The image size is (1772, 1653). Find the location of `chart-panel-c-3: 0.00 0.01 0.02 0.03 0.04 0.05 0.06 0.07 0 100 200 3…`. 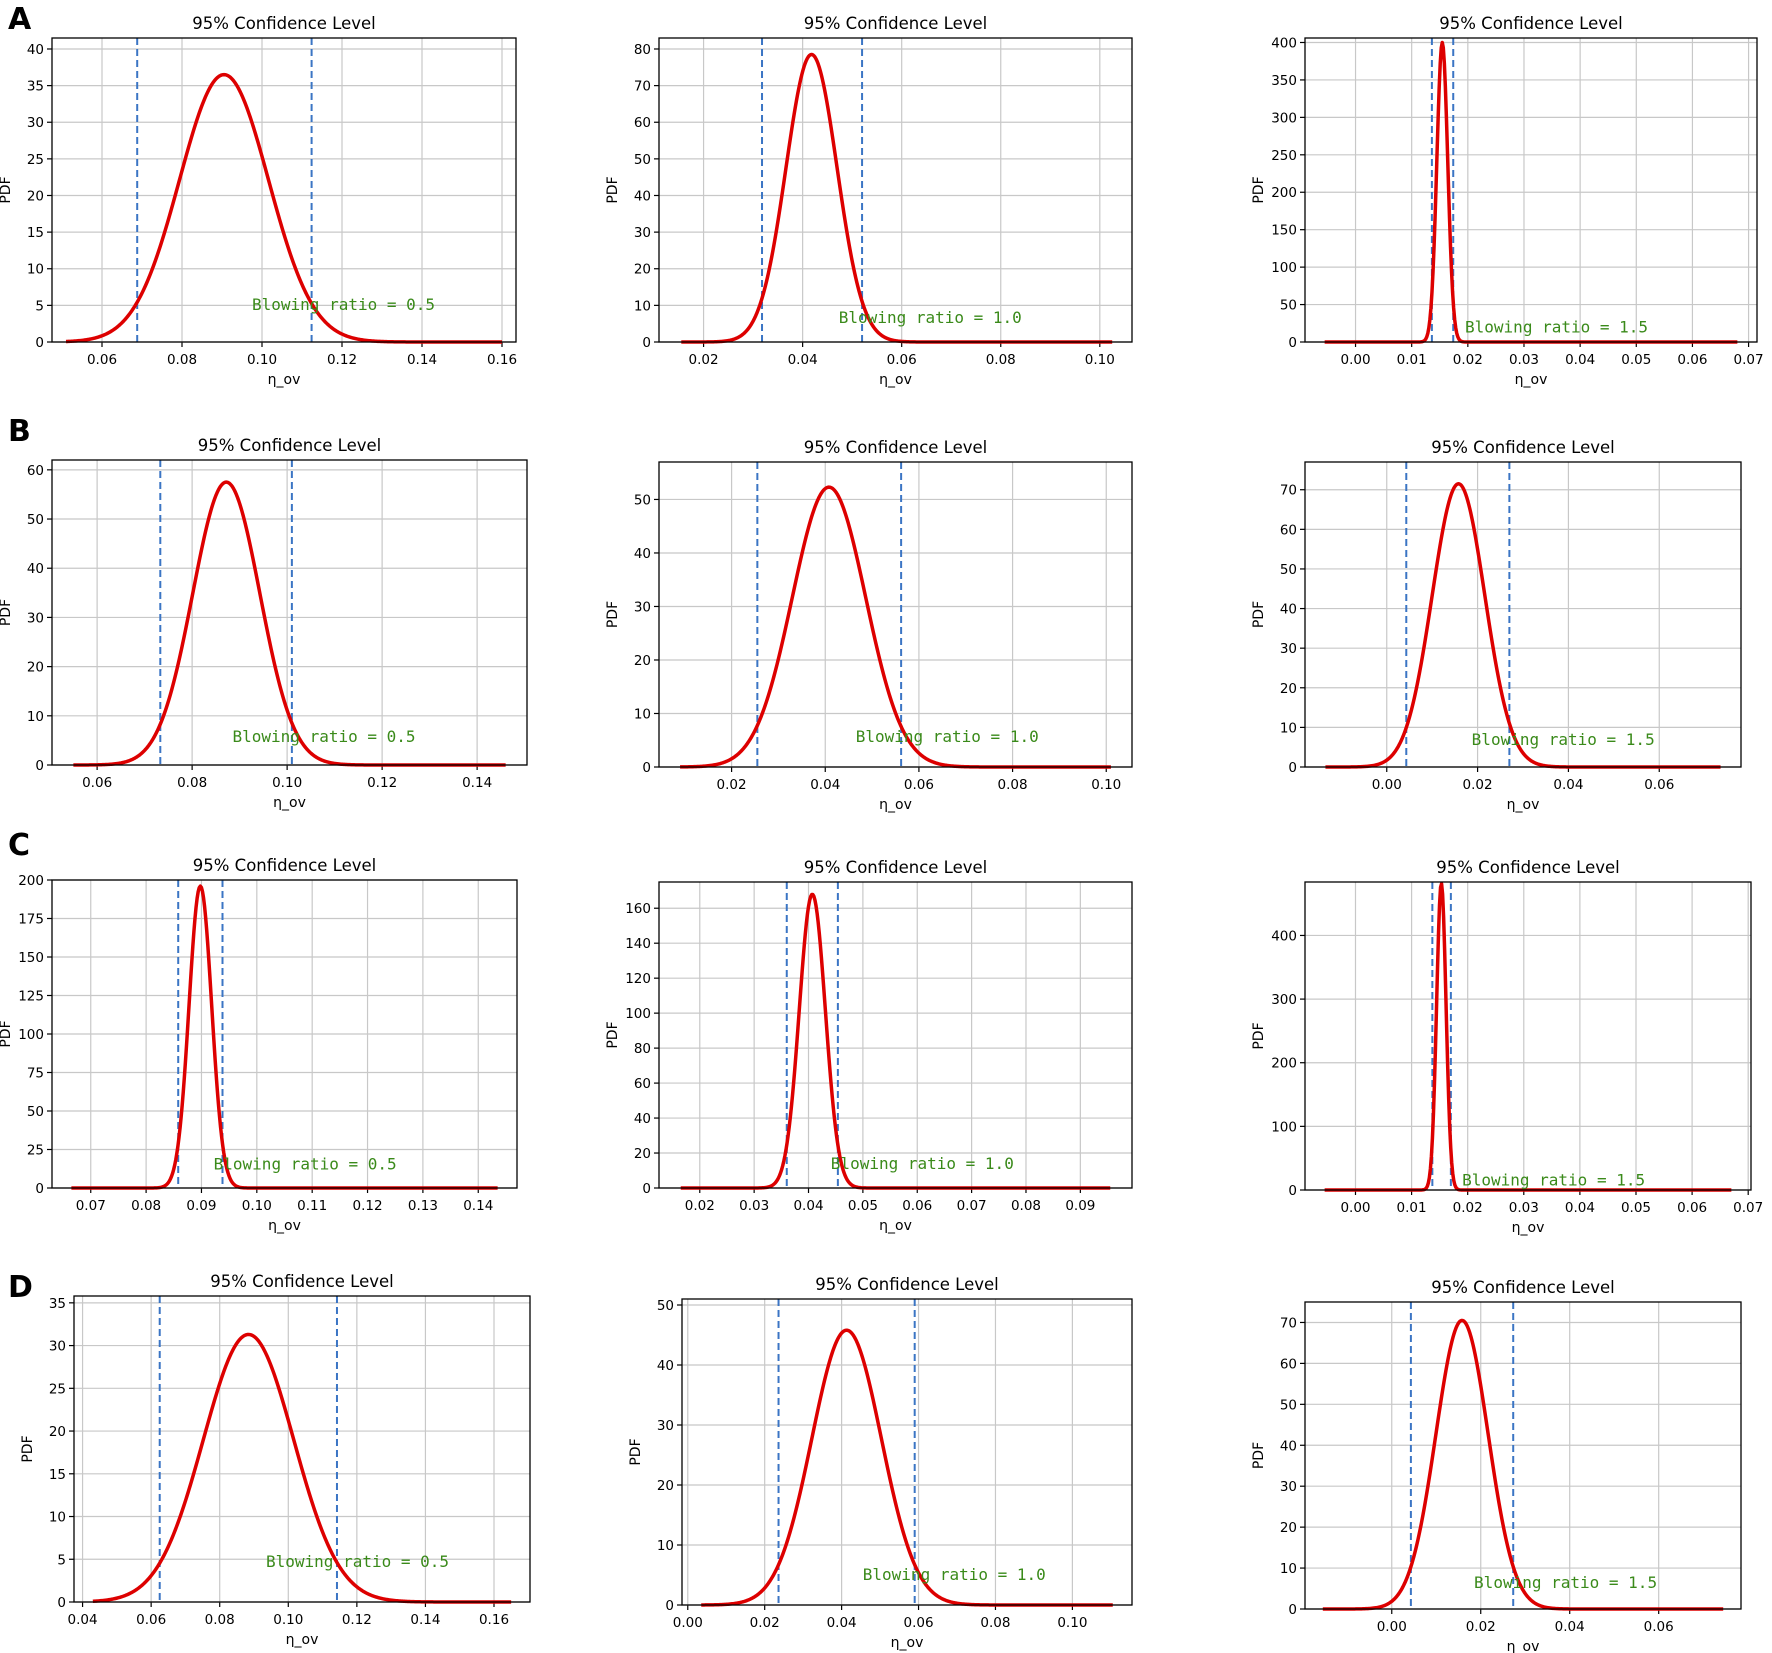

chart-panel-c-3: 0.00 0.01 0.02 0.03 0.04 0.05 0.06 0.07 0 100 200 3… is located at coordinates (1507, 1047).